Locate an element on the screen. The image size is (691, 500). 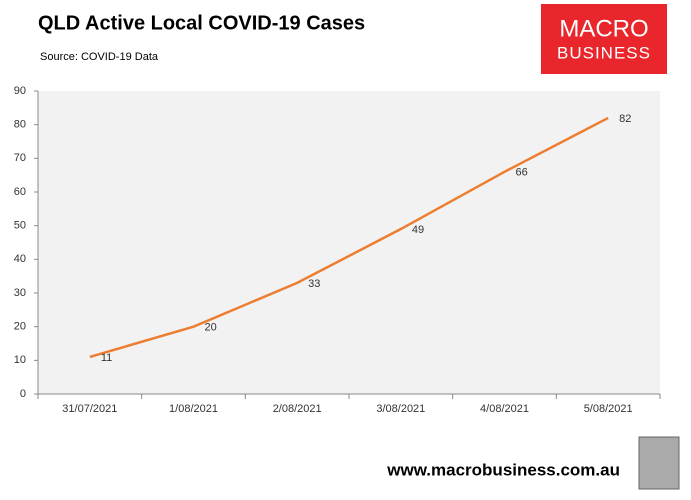
footer-url: www.macrobusiness.com.au is located at coordinates (503, 469).